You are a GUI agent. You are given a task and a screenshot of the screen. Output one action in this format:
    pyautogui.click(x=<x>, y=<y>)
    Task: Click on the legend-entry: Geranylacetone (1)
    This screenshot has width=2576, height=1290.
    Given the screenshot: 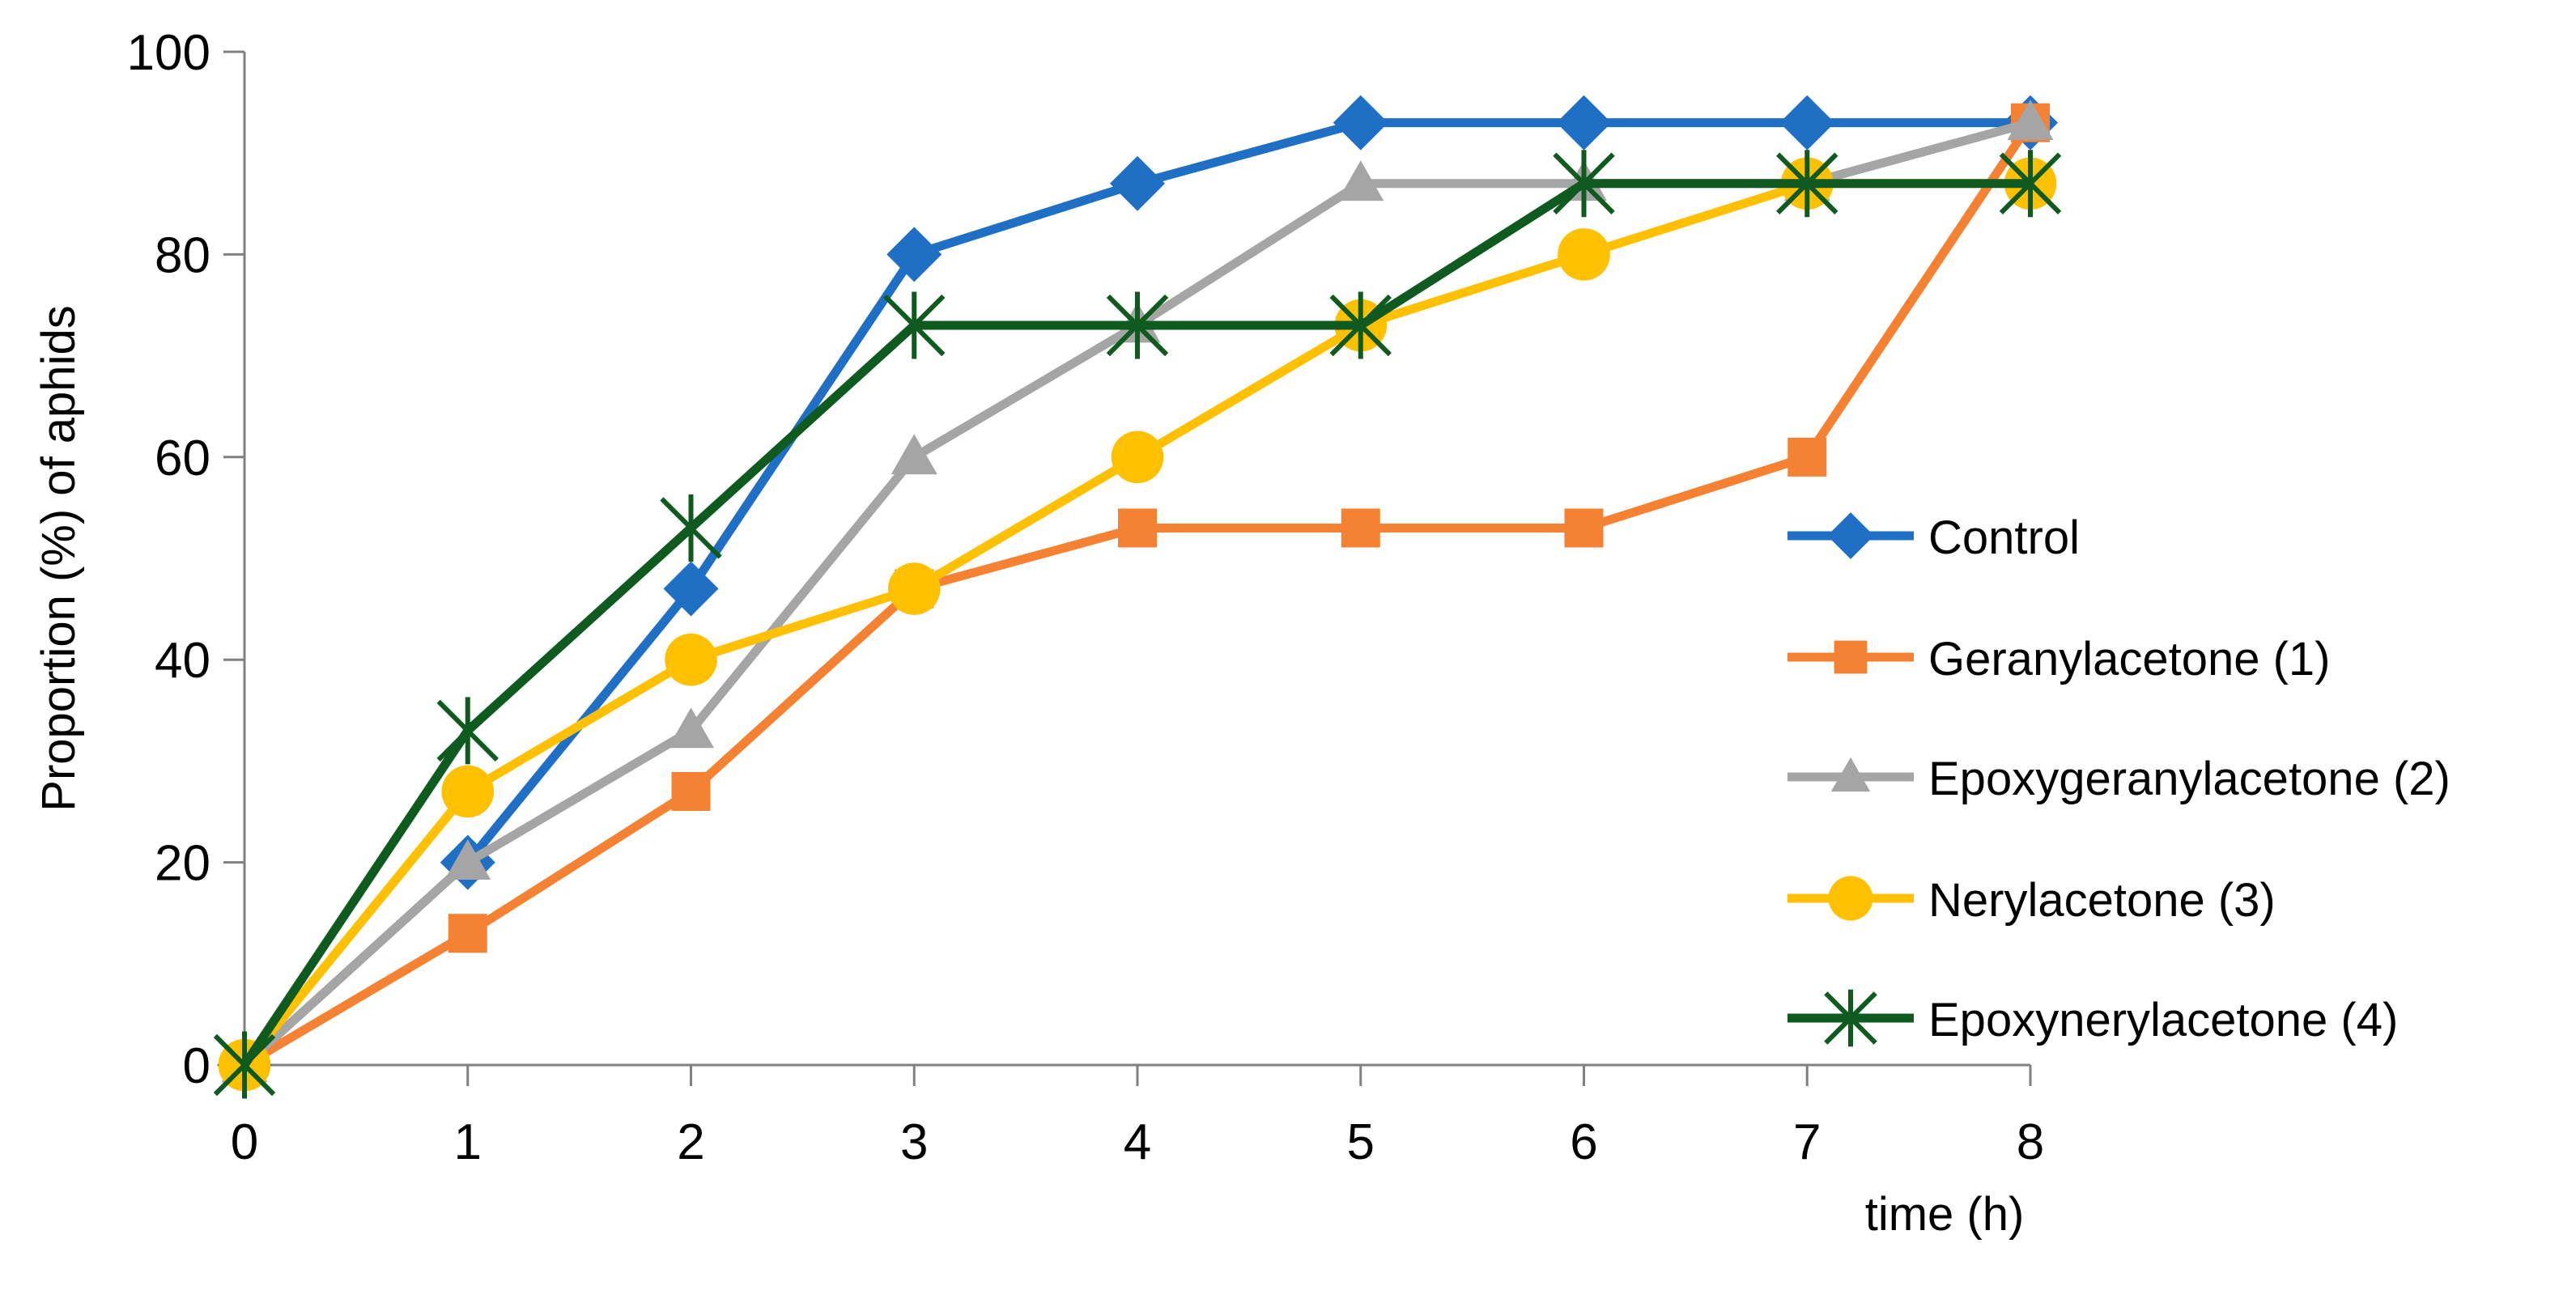 What is the action you would take?
    pyautogui.click(x=2058, y=659)
    